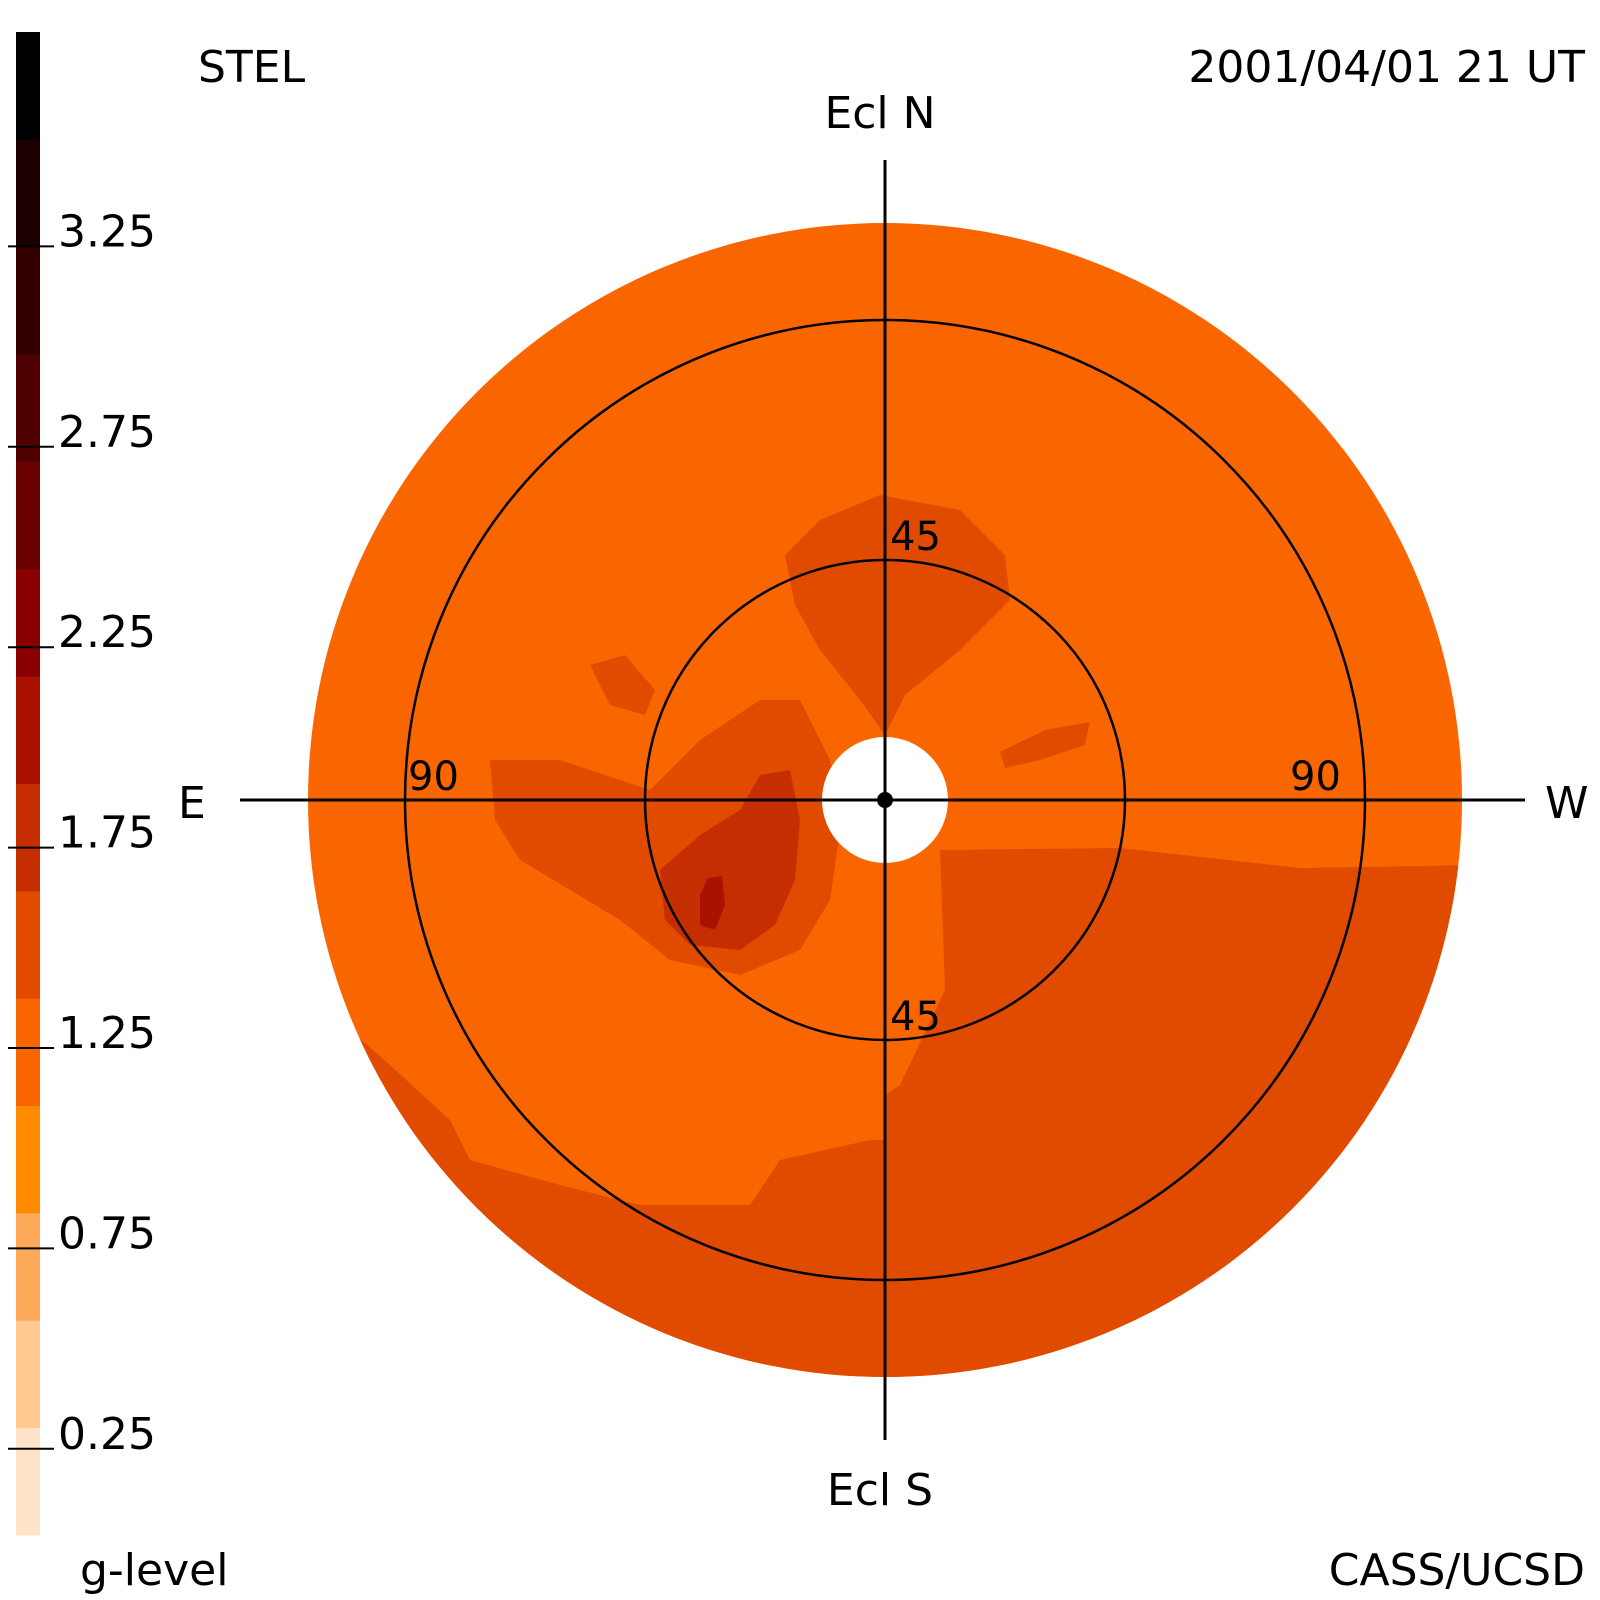 The width and height of the screenshot is (1600, 1600). I want to click on colorbar-tick-label: 2.75, so click(107, 432).